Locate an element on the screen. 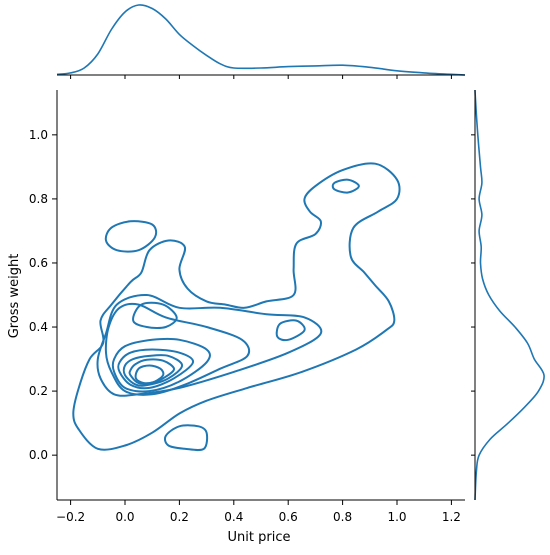 This screenshot has height=555, width=550. marginal-x-panel is located at coordinates (261, 41).